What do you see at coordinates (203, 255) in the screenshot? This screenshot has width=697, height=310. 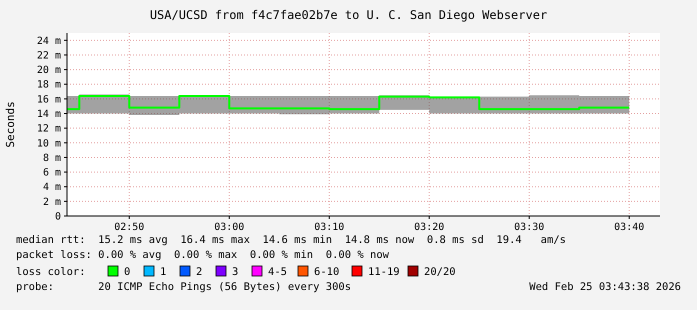 I see `text: packet loss: 0.00 % avg 0.00 % max 0.00 % min 0.00 % now` at bounding box center [203, 255].